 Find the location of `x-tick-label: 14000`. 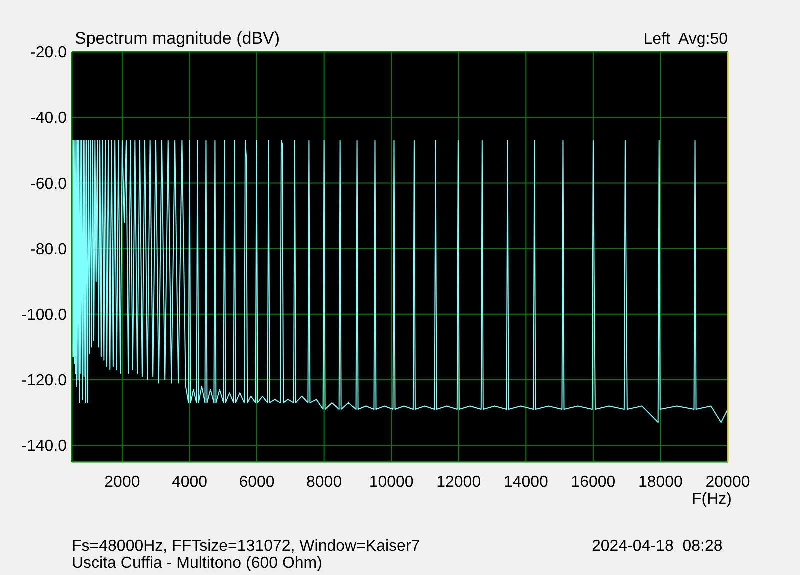

x-tick-label: 14000 is located at coordinates (526, 482).